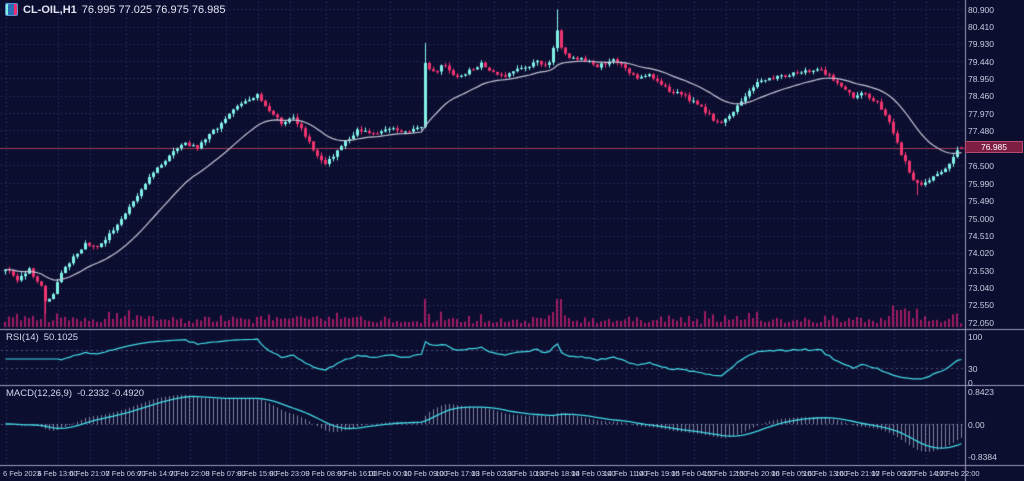 The height and width of the screenshot is (481, 1024). I want to click on current-price-value: 76.985, so click(994, 147).